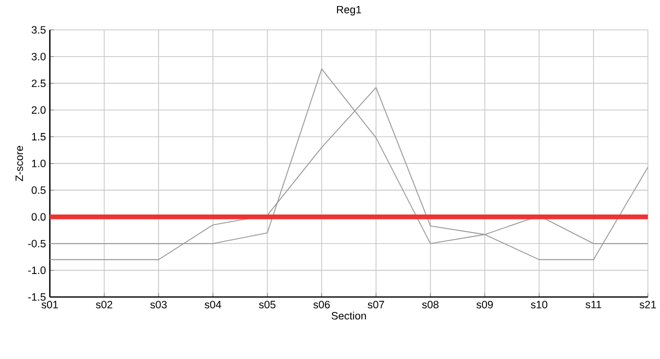 Image resolution: width=660 pixels, height=359 pixels. Describe the element at coordinates (104, 304) in the screenshot. I see `x-tick-label: s02` at that location.